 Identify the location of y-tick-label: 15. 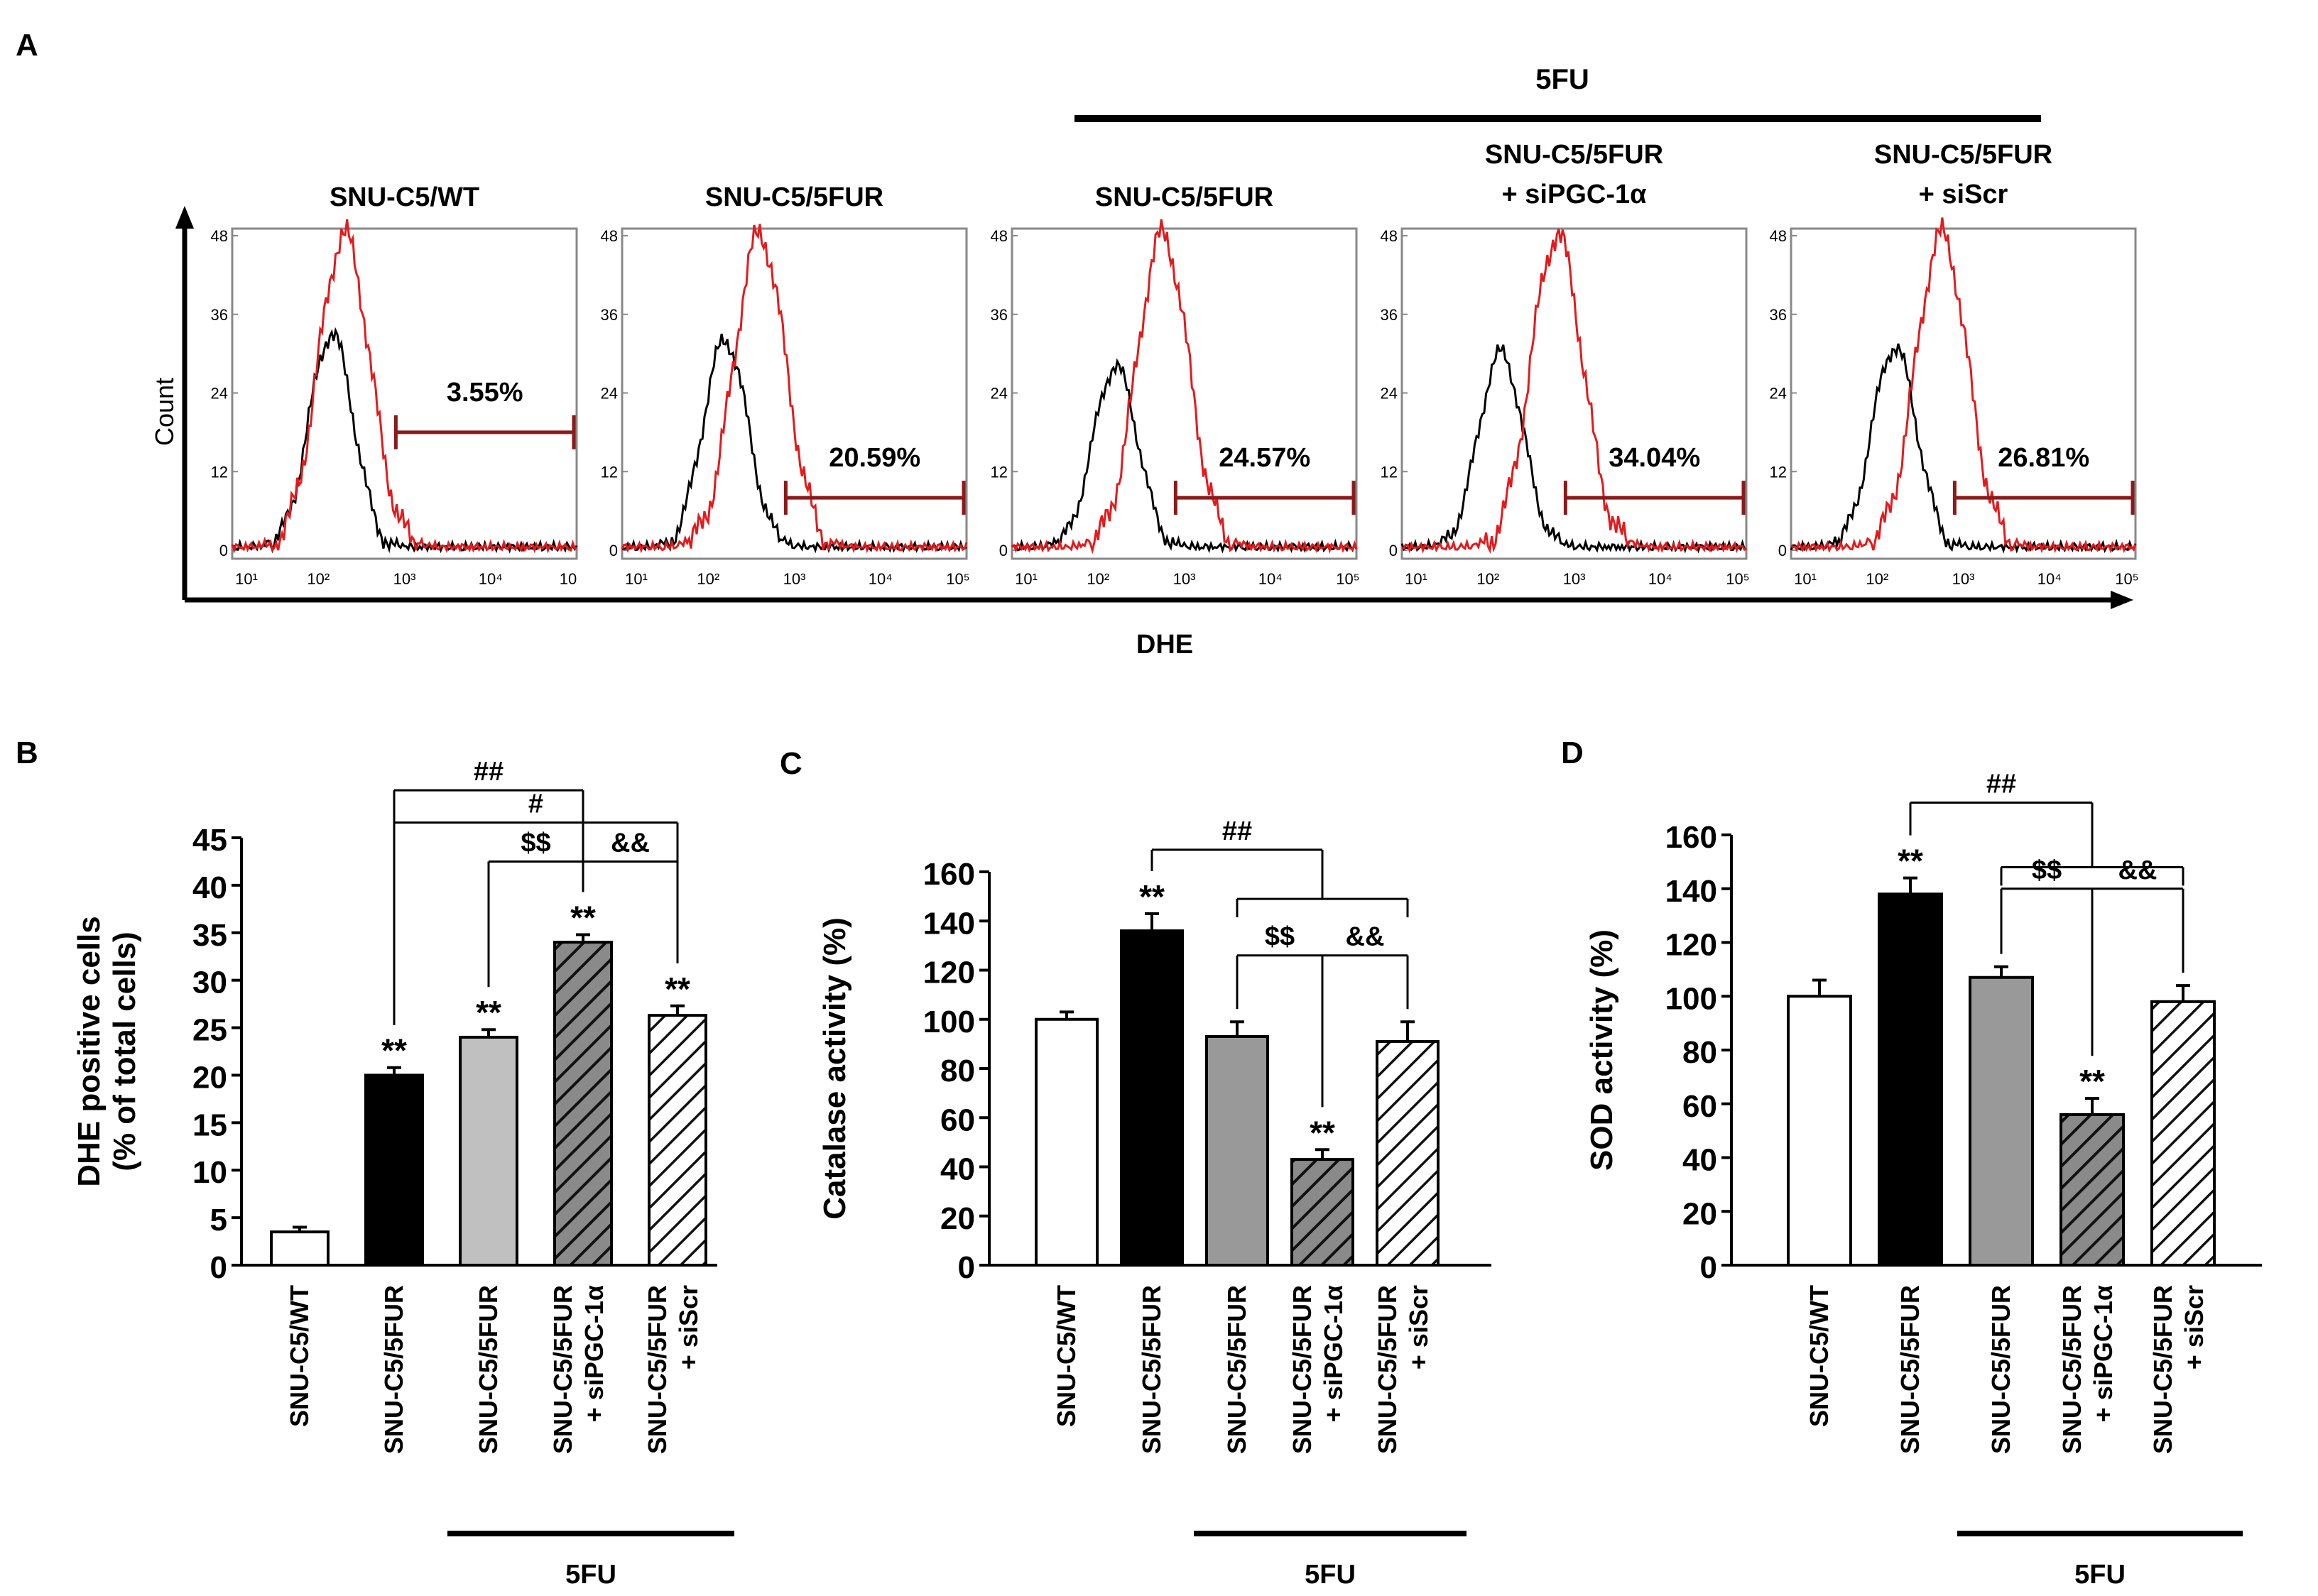
(209, 1125).